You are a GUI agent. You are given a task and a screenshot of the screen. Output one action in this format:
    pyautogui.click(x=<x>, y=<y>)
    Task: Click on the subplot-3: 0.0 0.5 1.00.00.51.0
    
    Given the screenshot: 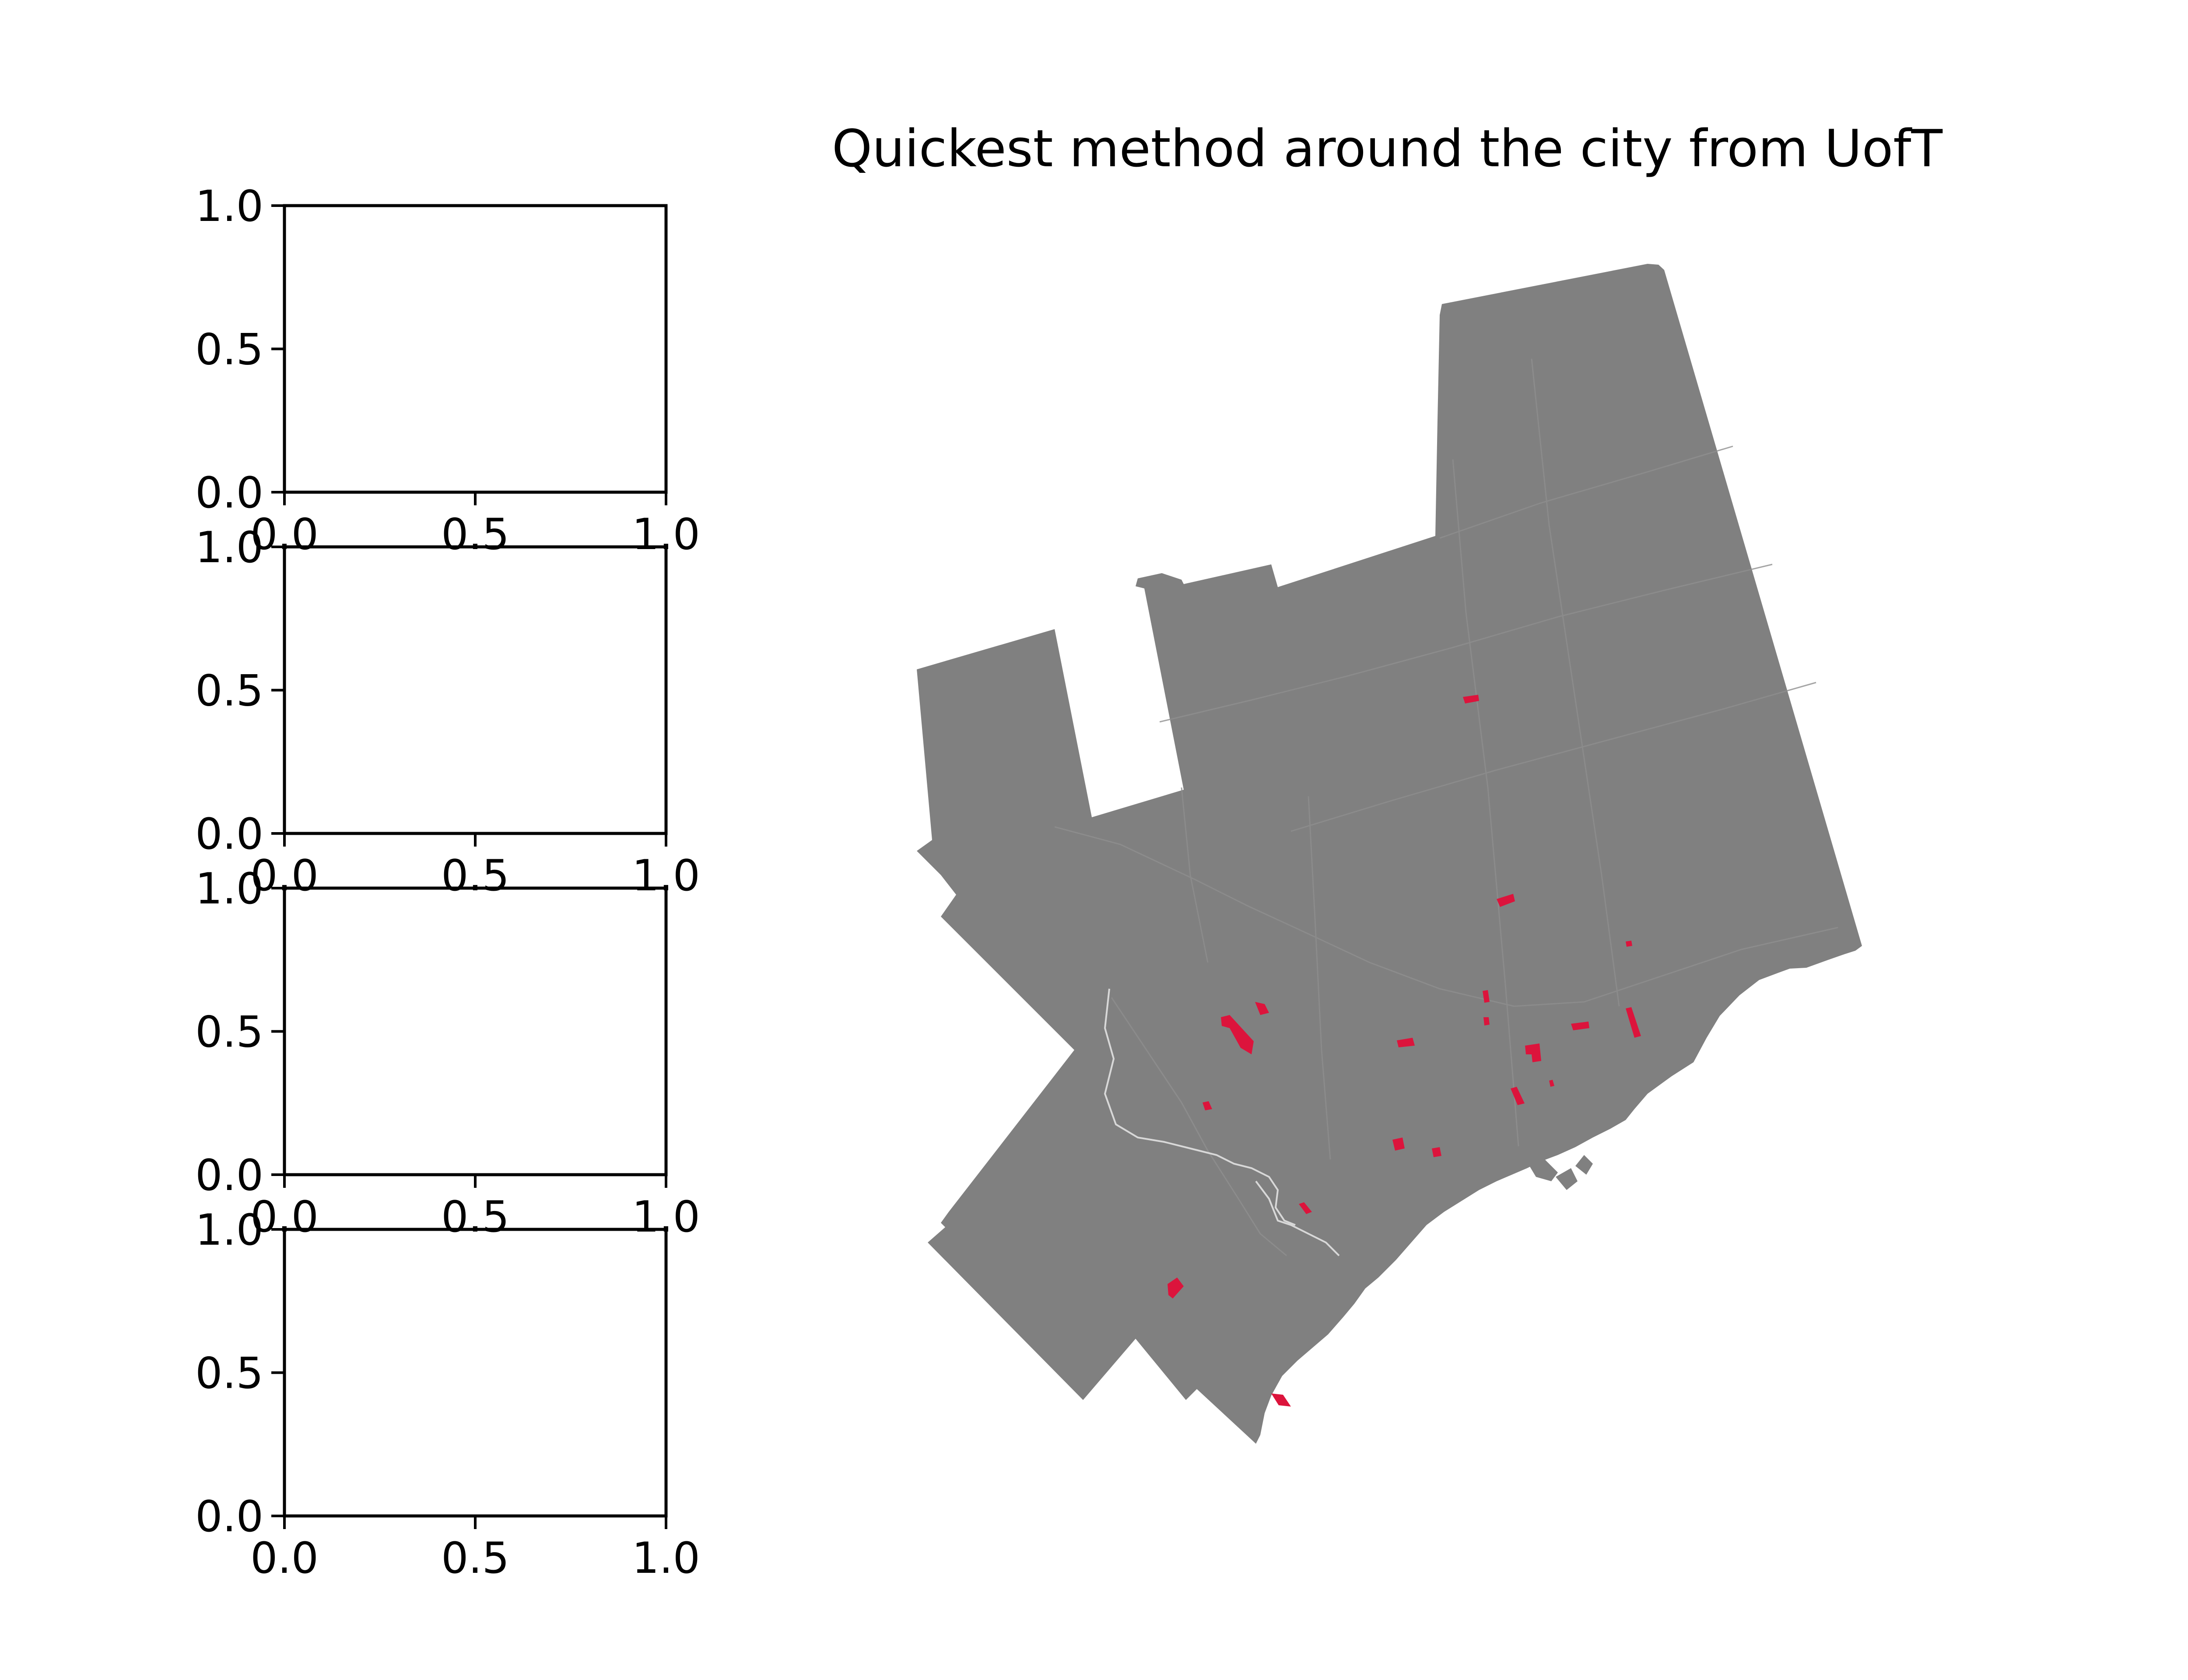 What is the action you would take?
    pyautogui.click(x=447, y=1053)
    